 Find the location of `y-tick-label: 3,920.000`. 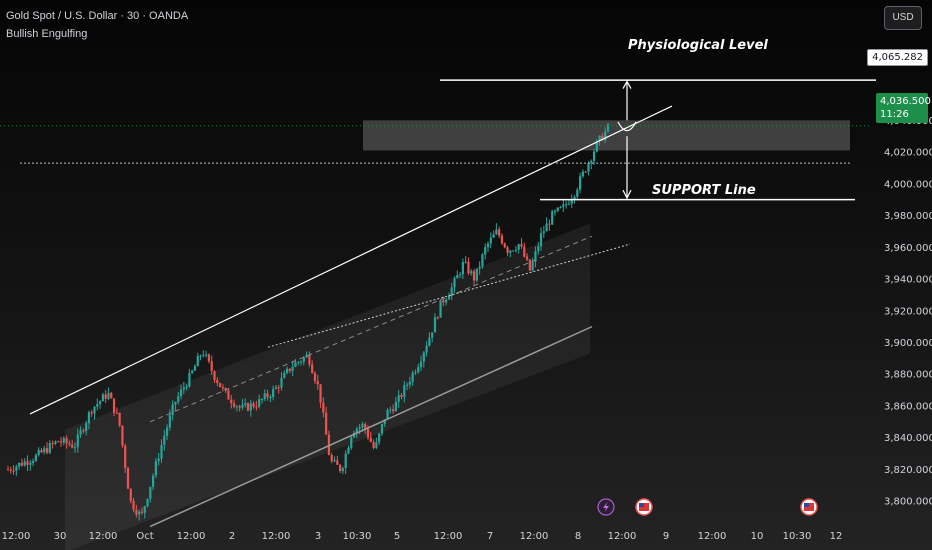

y-tick-label: 3,920.000 is located at coordinates (908, 311).